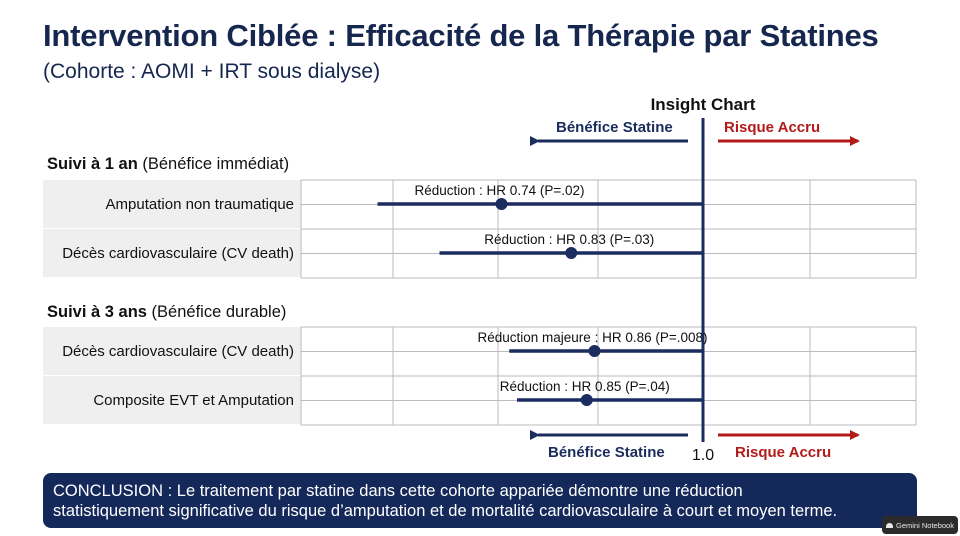 The image size is (960, 536). What do you see at coordinates (585, 386) in the screenshot?
I see `hr-annotation: Réduction : HR 0.85 (P=.04)` at bounding box center [585, 386].